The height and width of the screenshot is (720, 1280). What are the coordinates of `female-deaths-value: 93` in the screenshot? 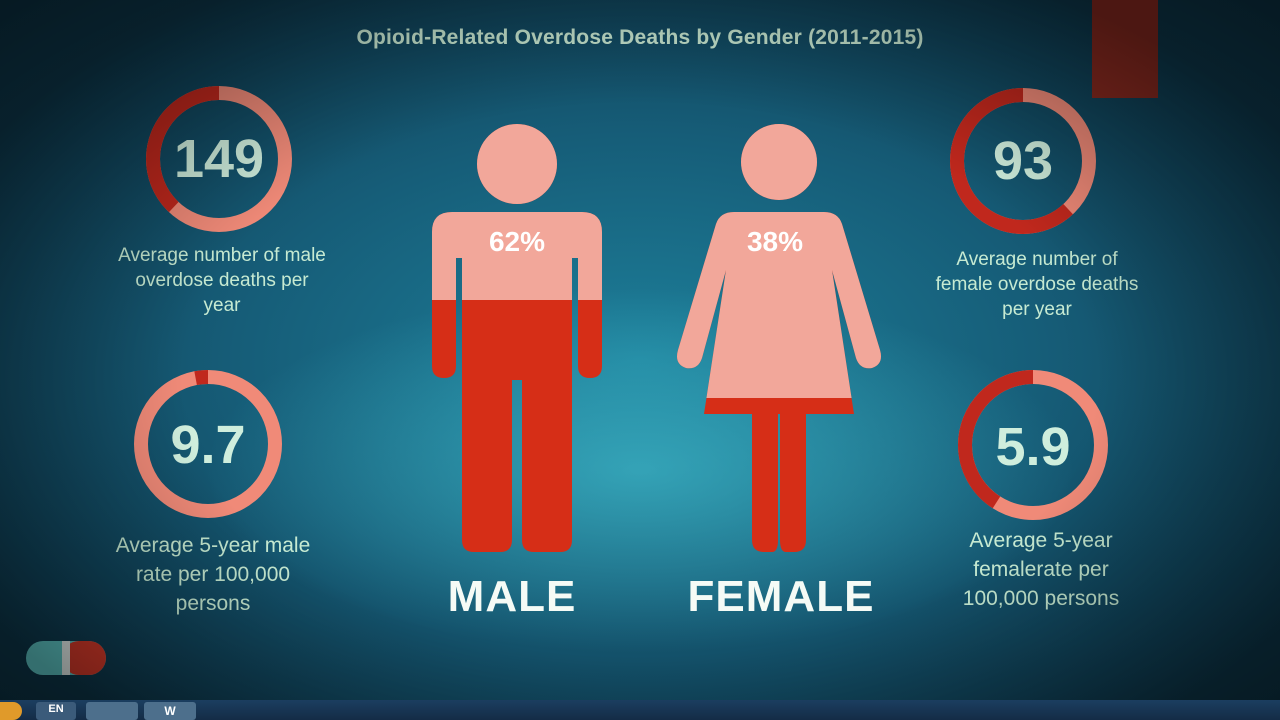 It's located at (1023, 161).